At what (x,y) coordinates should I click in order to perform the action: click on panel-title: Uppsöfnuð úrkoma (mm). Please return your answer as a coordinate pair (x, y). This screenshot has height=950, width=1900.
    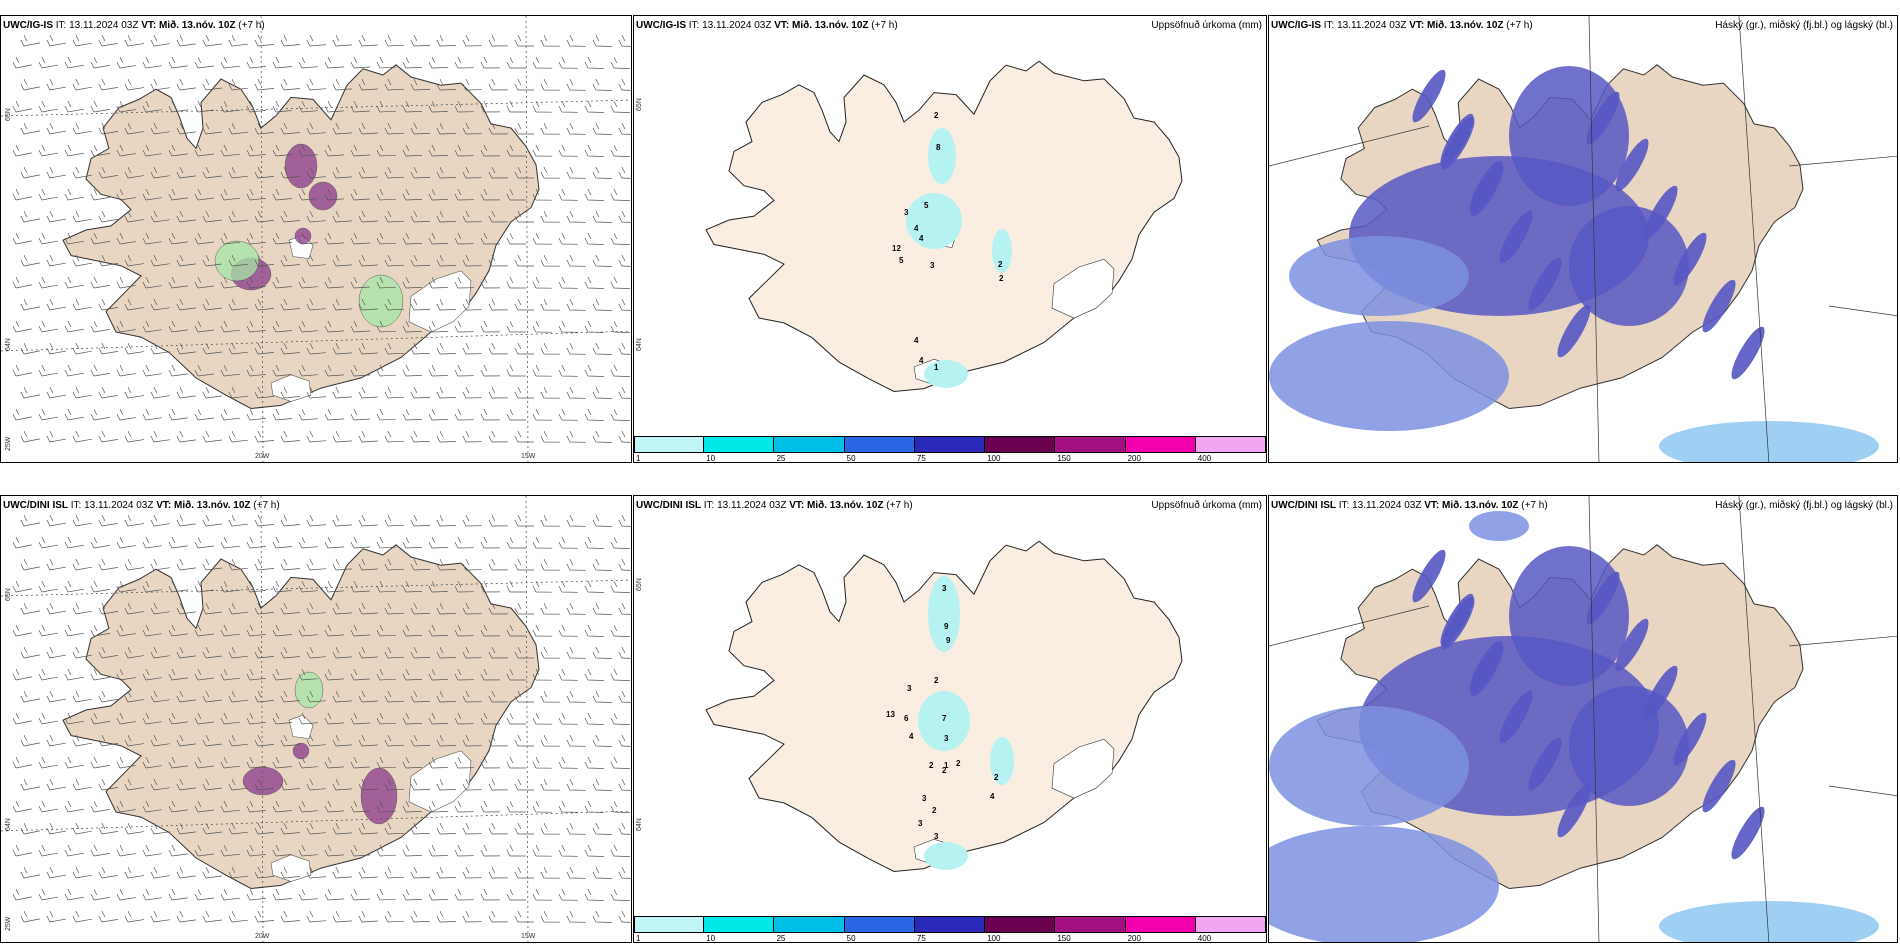
    Looking at the image, I should click on (1206, 25).